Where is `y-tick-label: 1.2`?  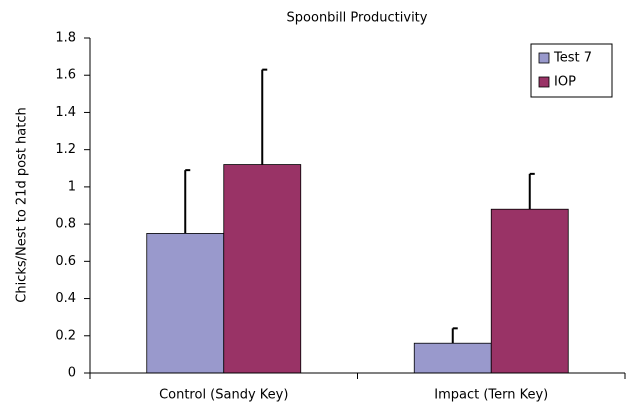
y-tick-label: 1.2 is located at coordinates (65, 149).